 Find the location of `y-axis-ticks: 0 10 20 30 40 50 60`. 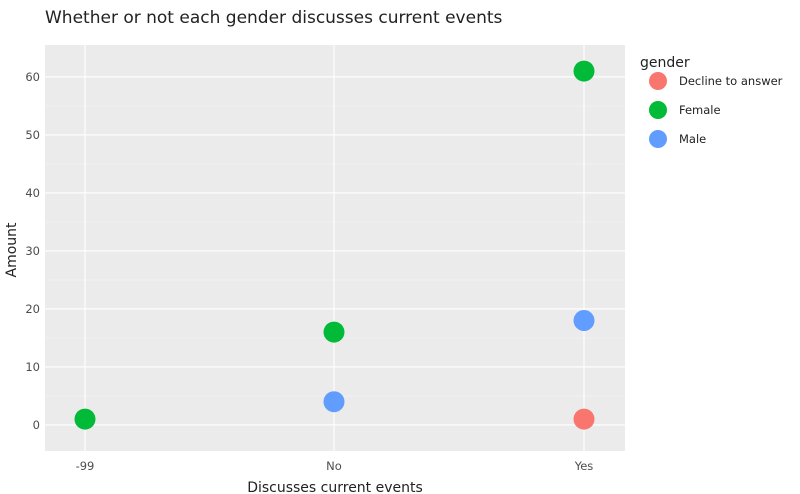

y-axis-ticks: 0 10 20 30 40 50 60 is located at coordinates (32, 251).